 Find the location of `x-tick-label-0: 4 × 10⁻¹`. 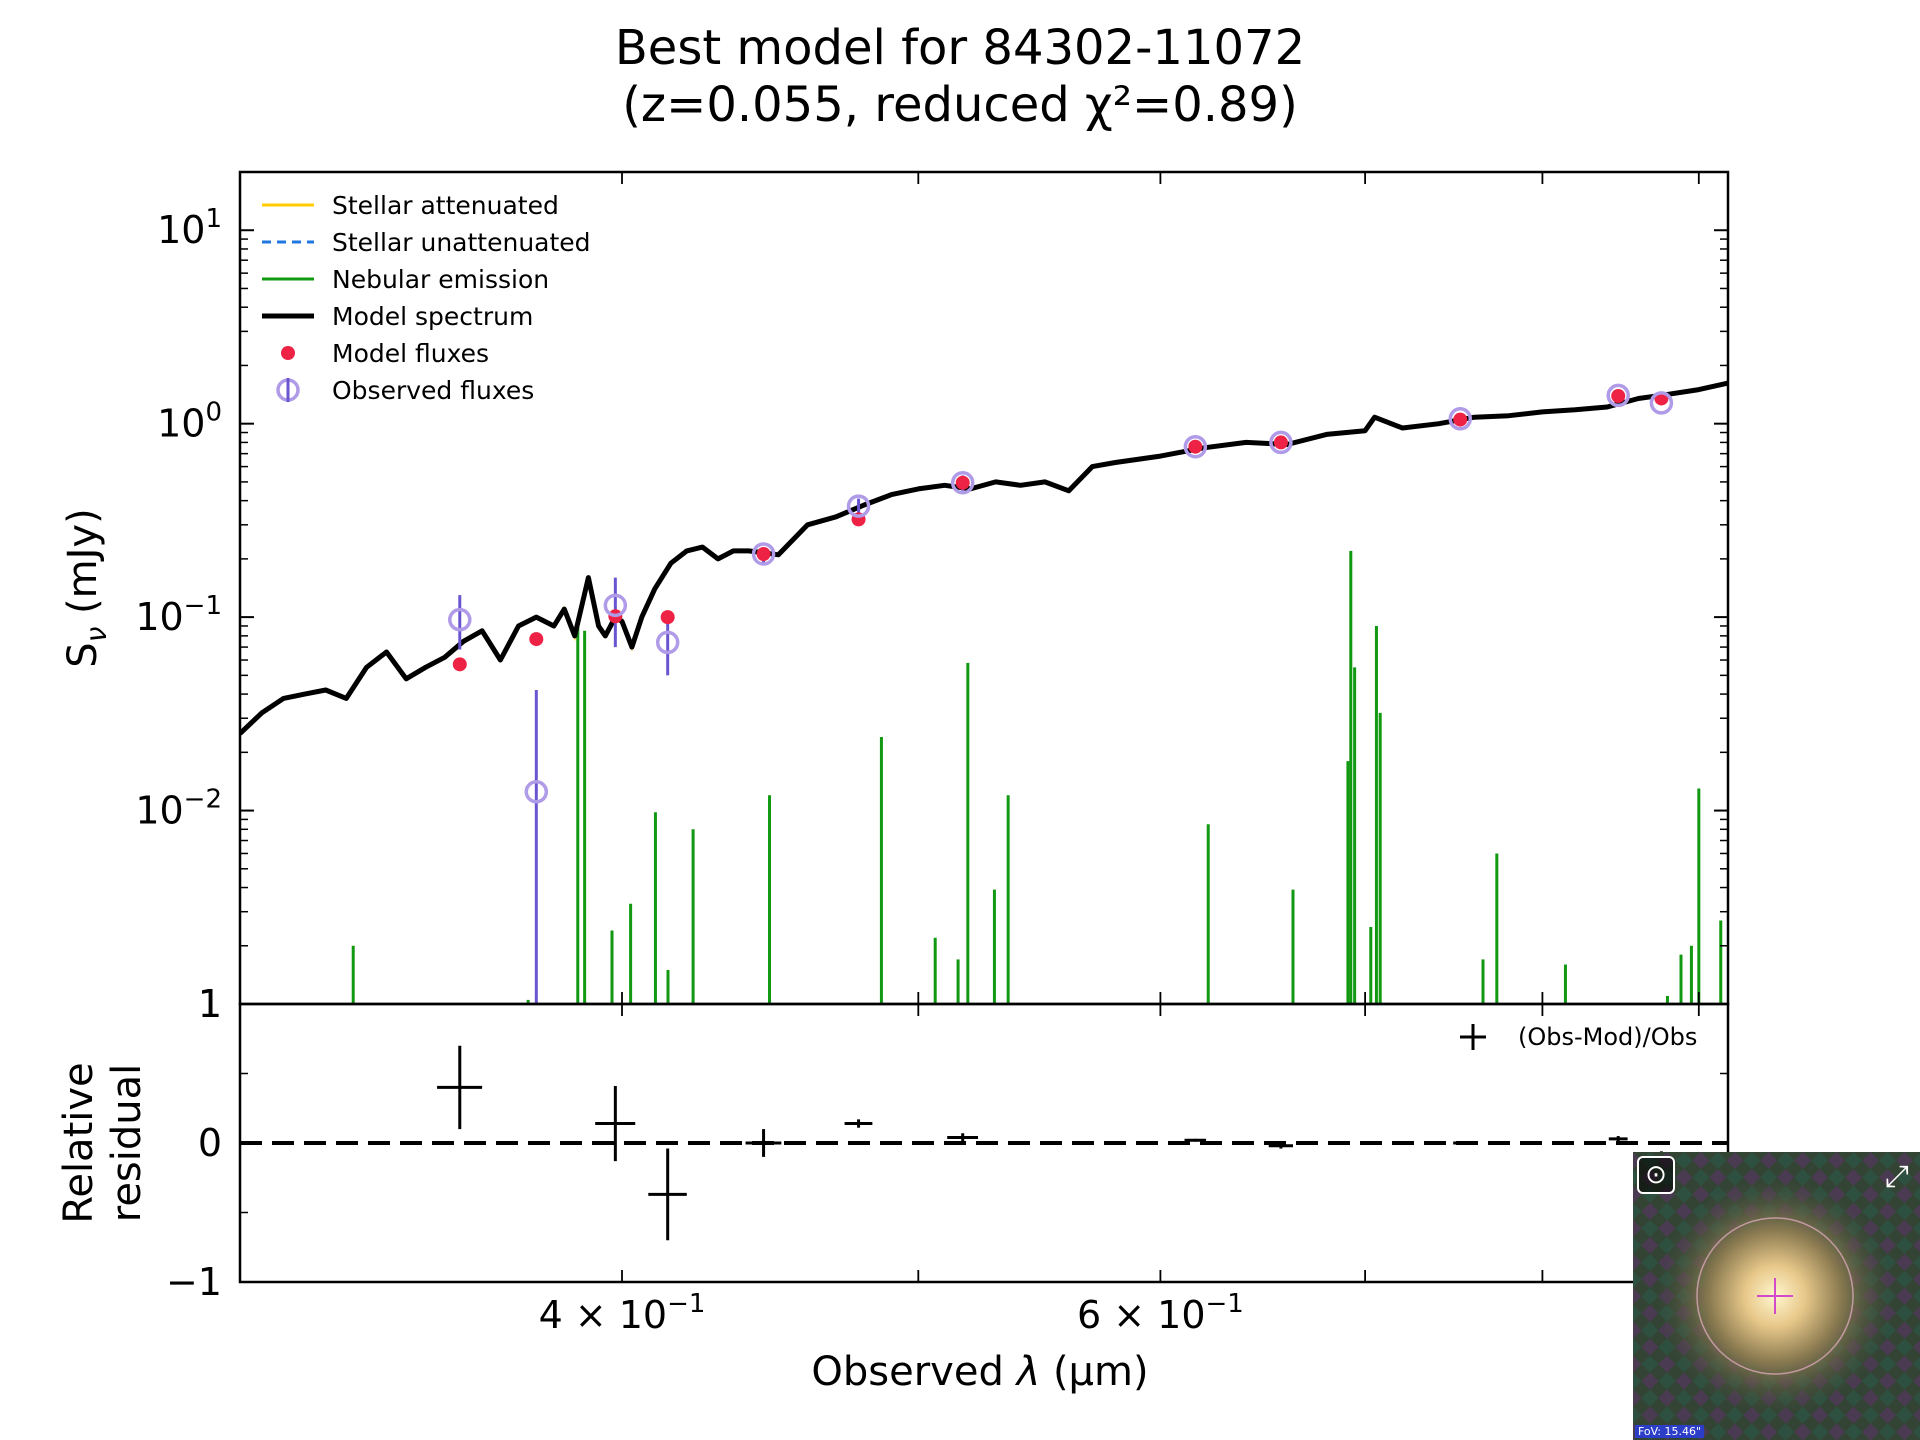

x-tick-label-0: 4 × 10⁻¹ is located at coordinates (622, 1313).